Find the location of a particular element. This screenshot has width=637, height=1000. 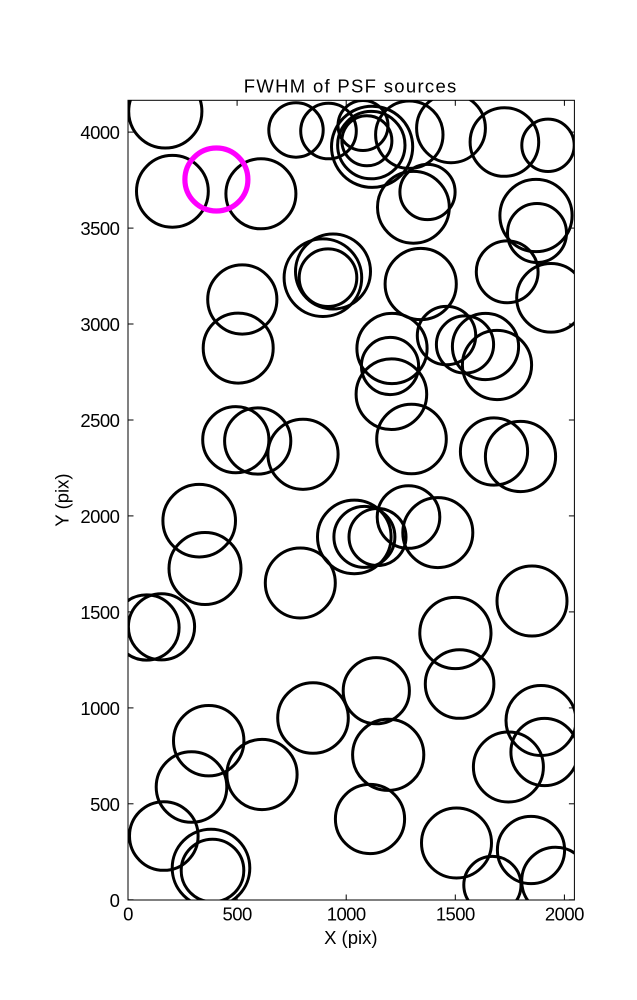

svg-text: 4000 is located at coordinates (99, 132).